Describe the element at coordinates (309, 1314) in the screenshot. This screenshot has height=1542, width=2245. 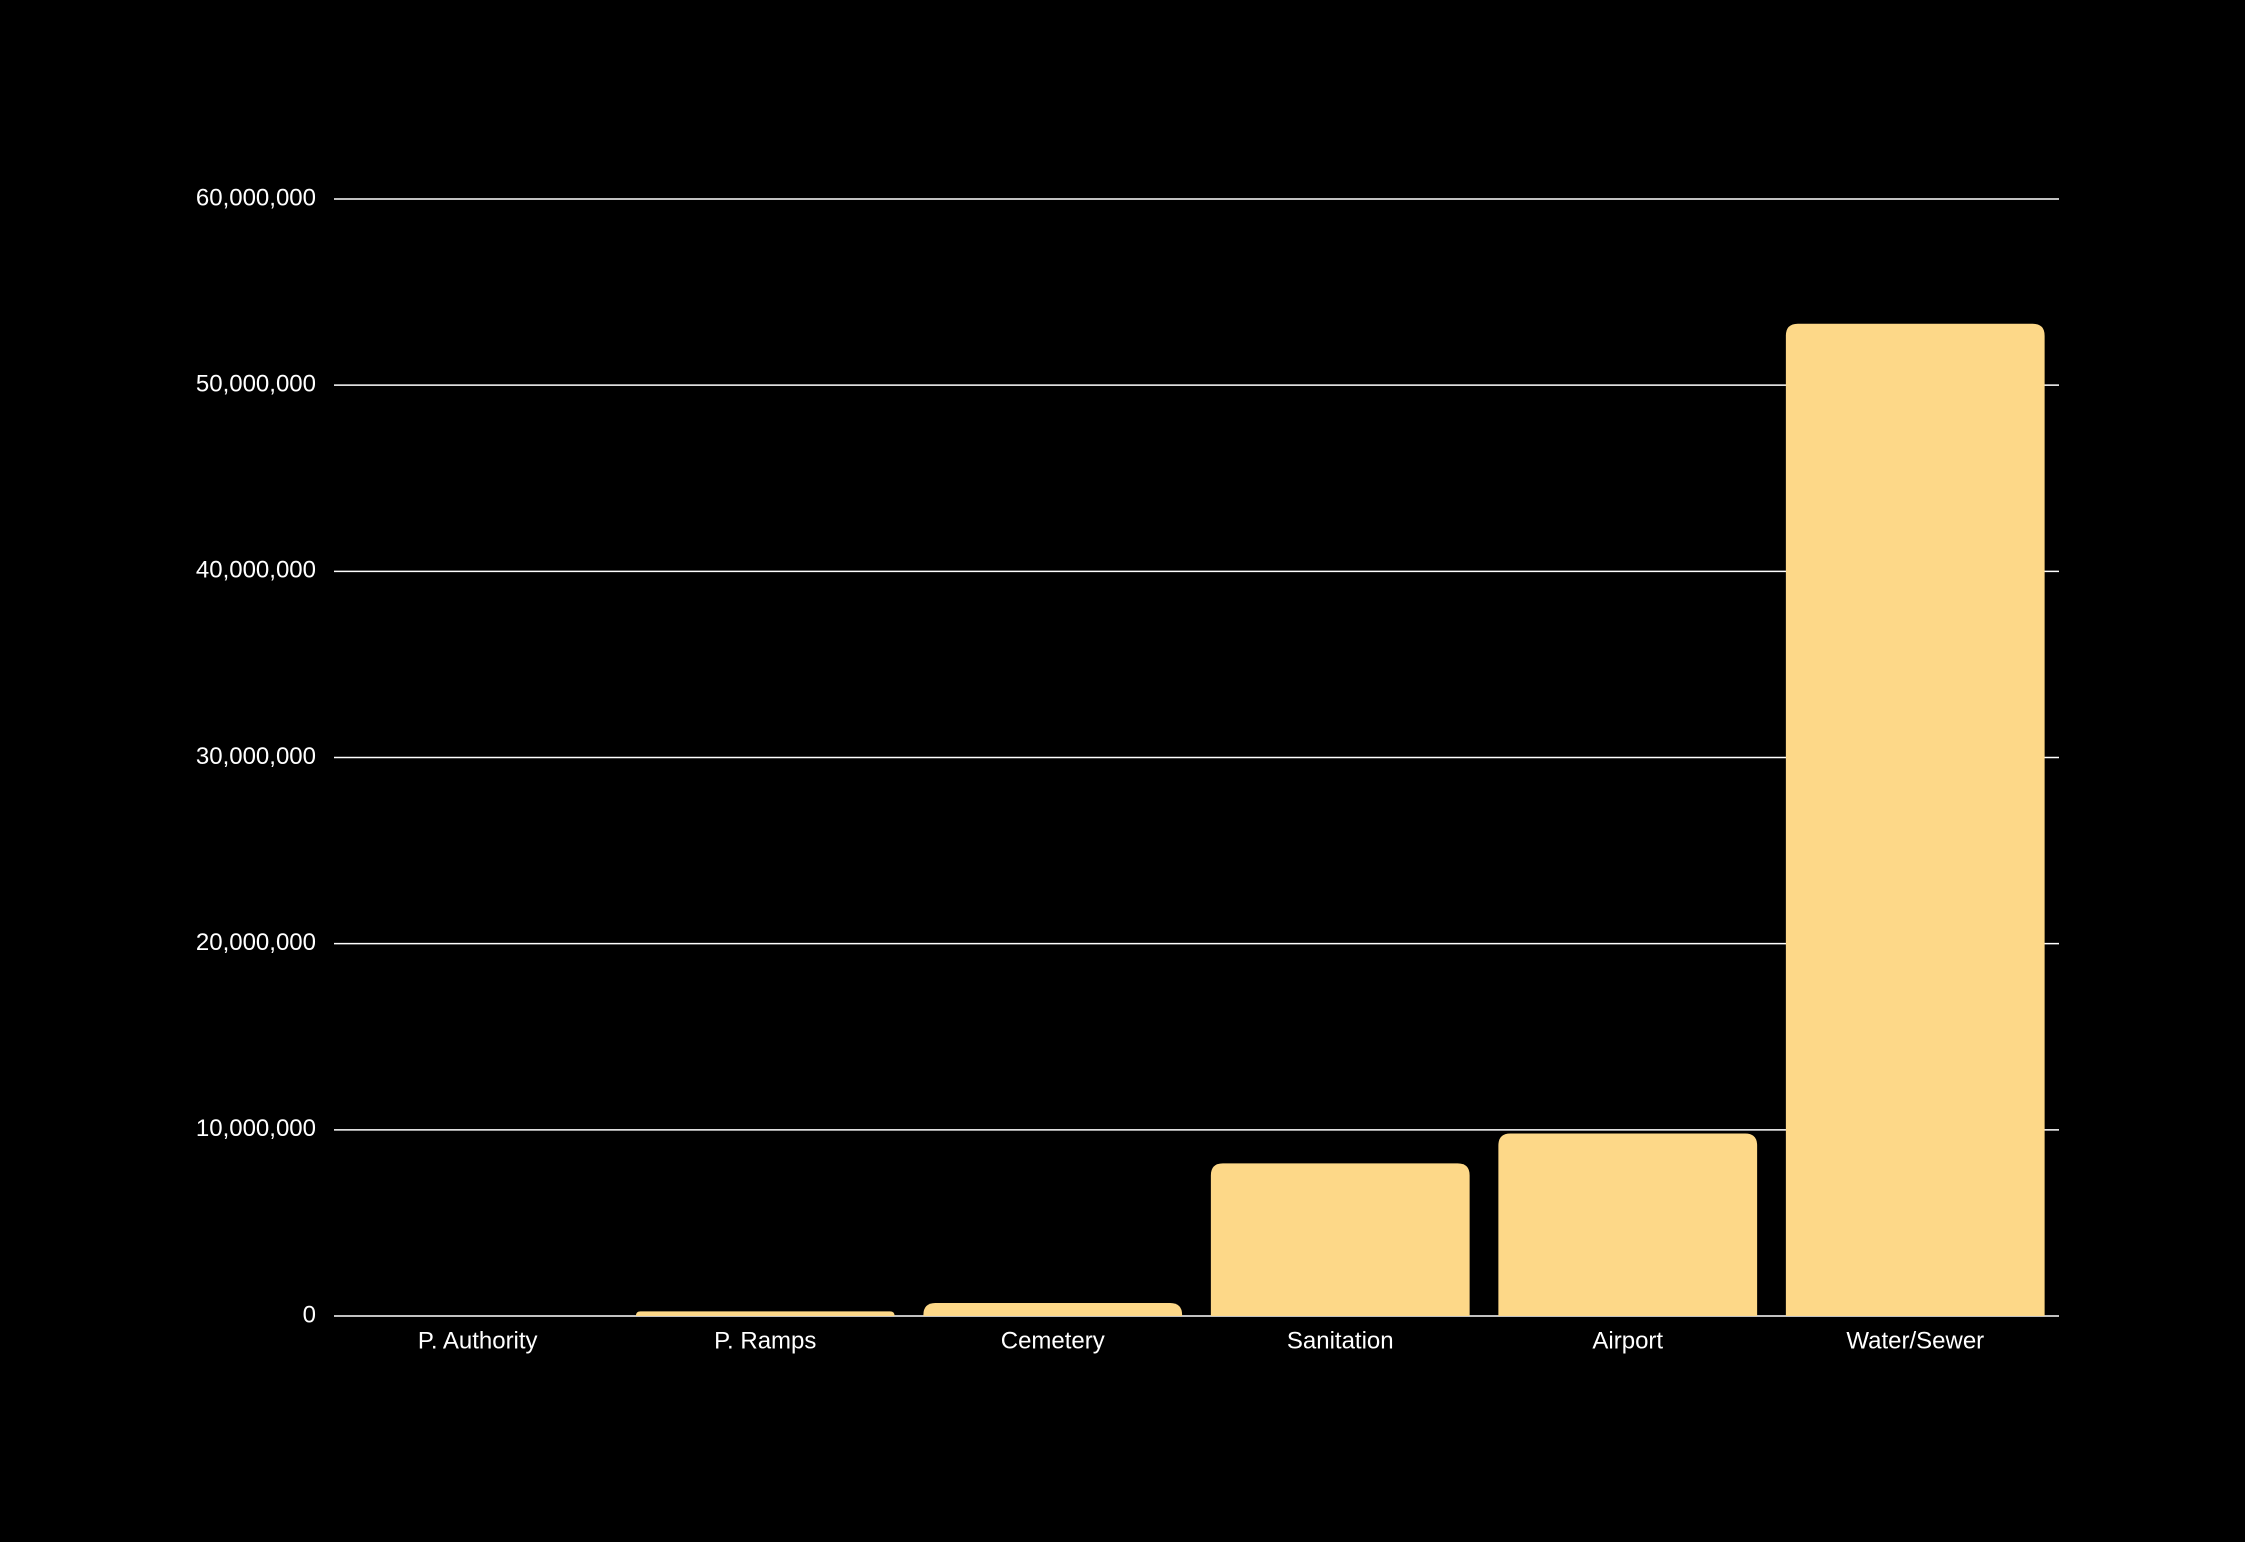
I see `y-tick-label: 0` at that location.